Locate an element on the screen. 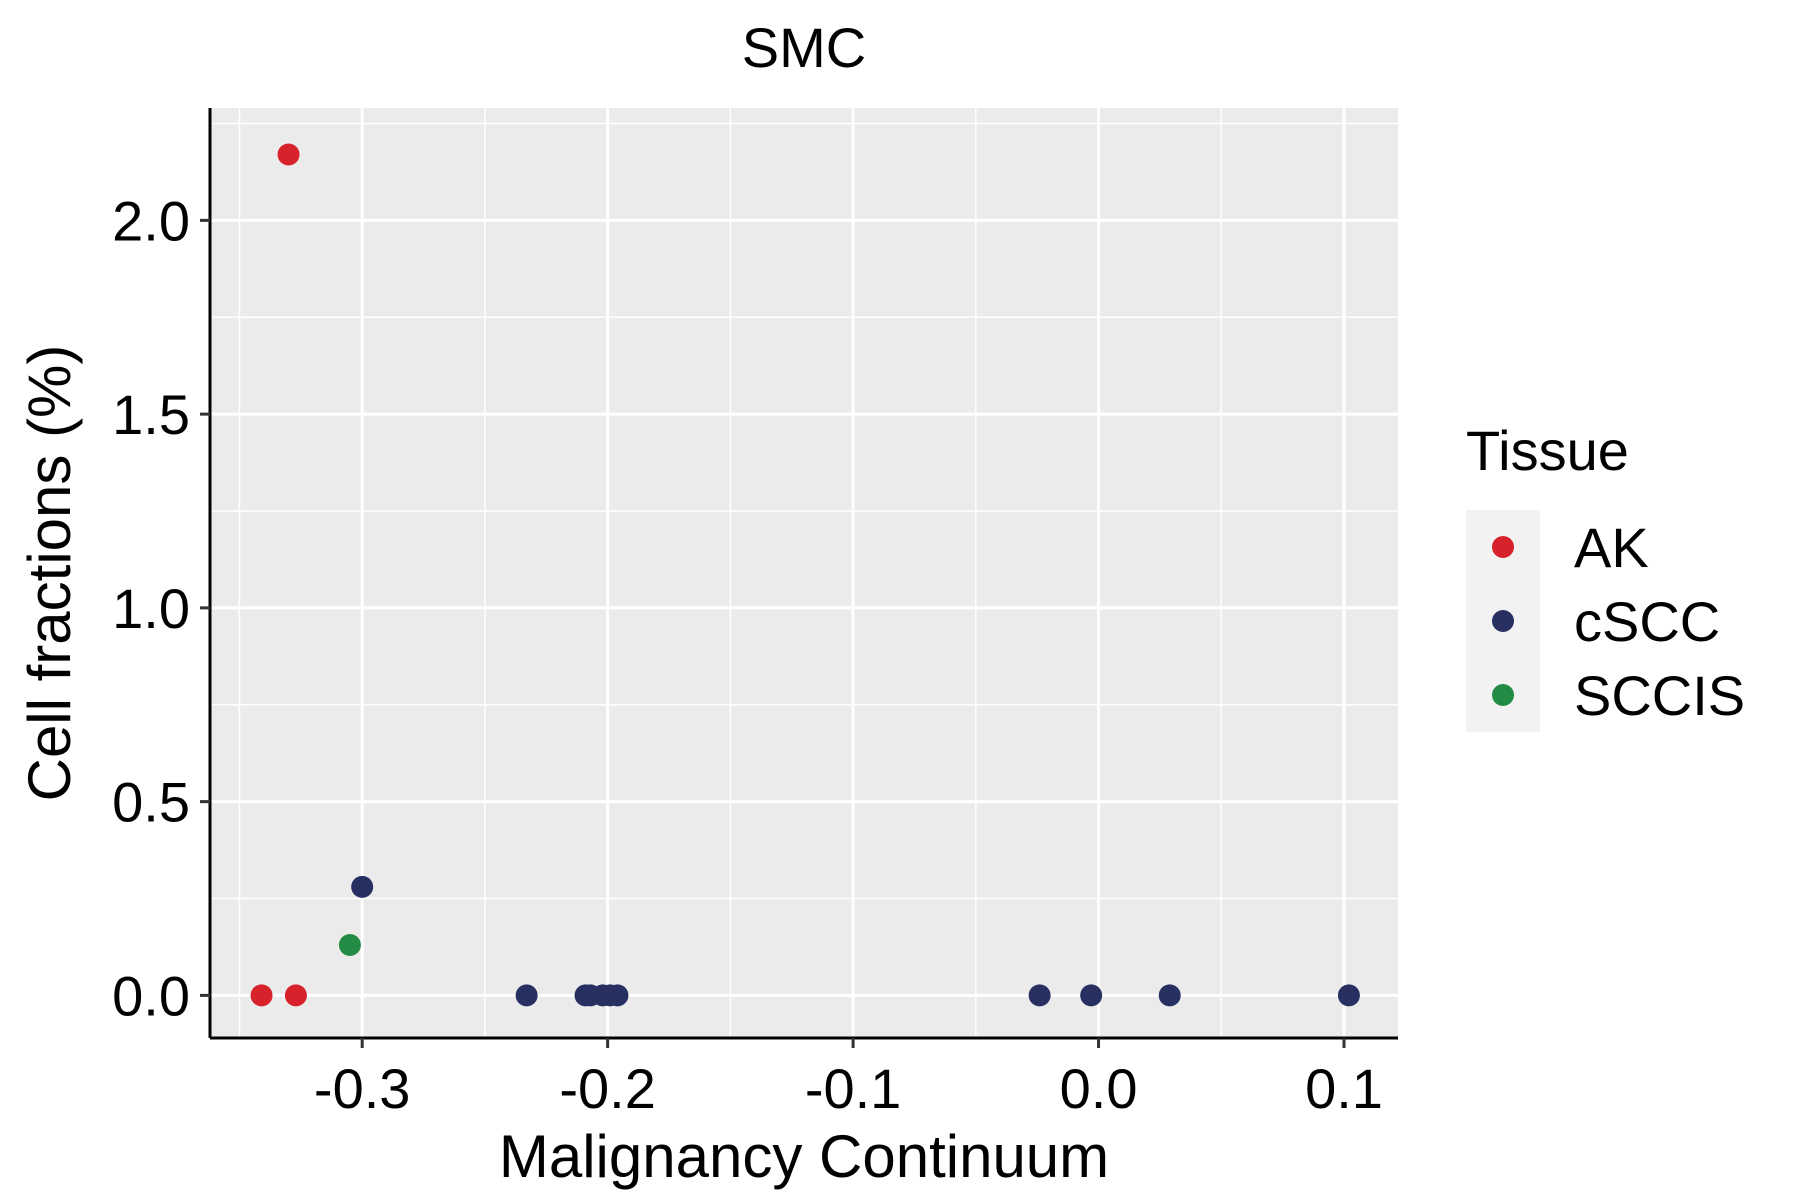 This screenshot has width=1800, height=1200. legend-key-sccis is located at coordinates (1503, 695).